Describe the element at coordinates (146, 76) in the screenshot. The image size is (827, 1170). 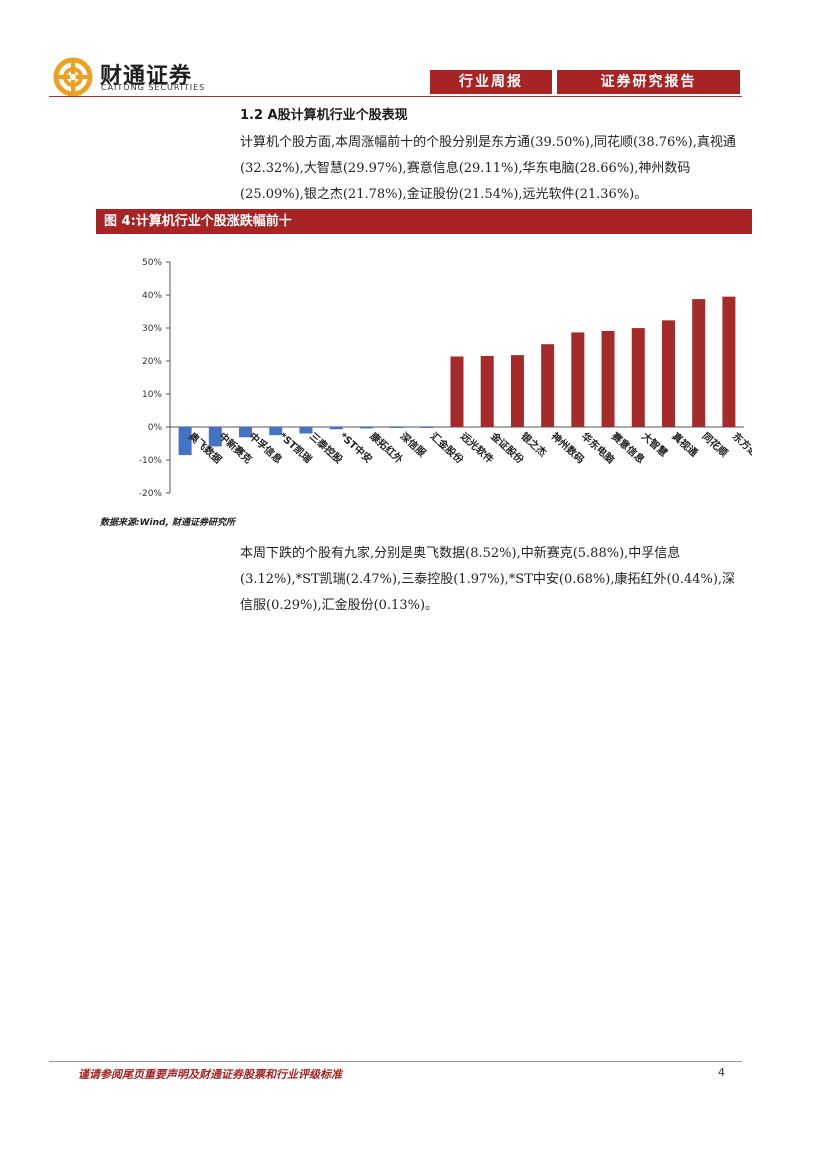
I see `logo-name-cn: 财通证券` at that location.